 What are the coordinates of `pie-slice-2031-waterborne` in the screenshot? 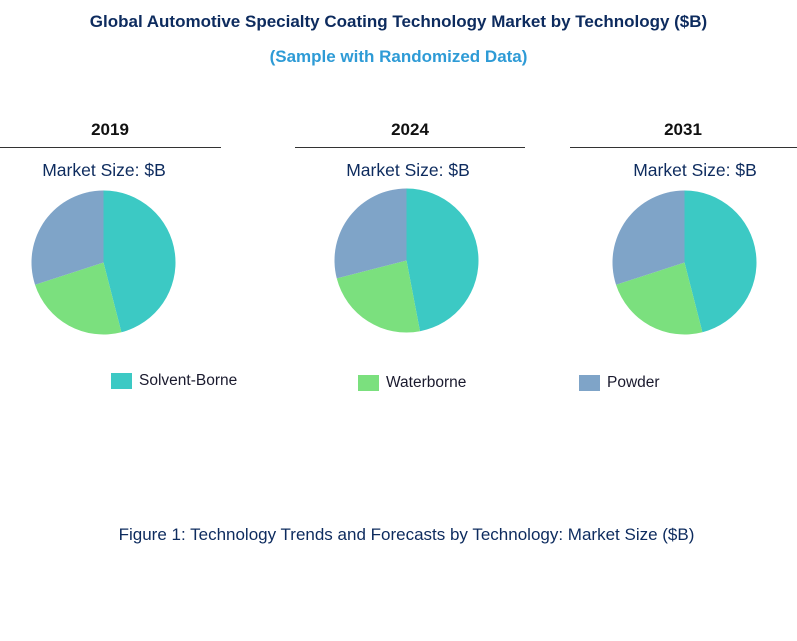 It's located at (659, 298).